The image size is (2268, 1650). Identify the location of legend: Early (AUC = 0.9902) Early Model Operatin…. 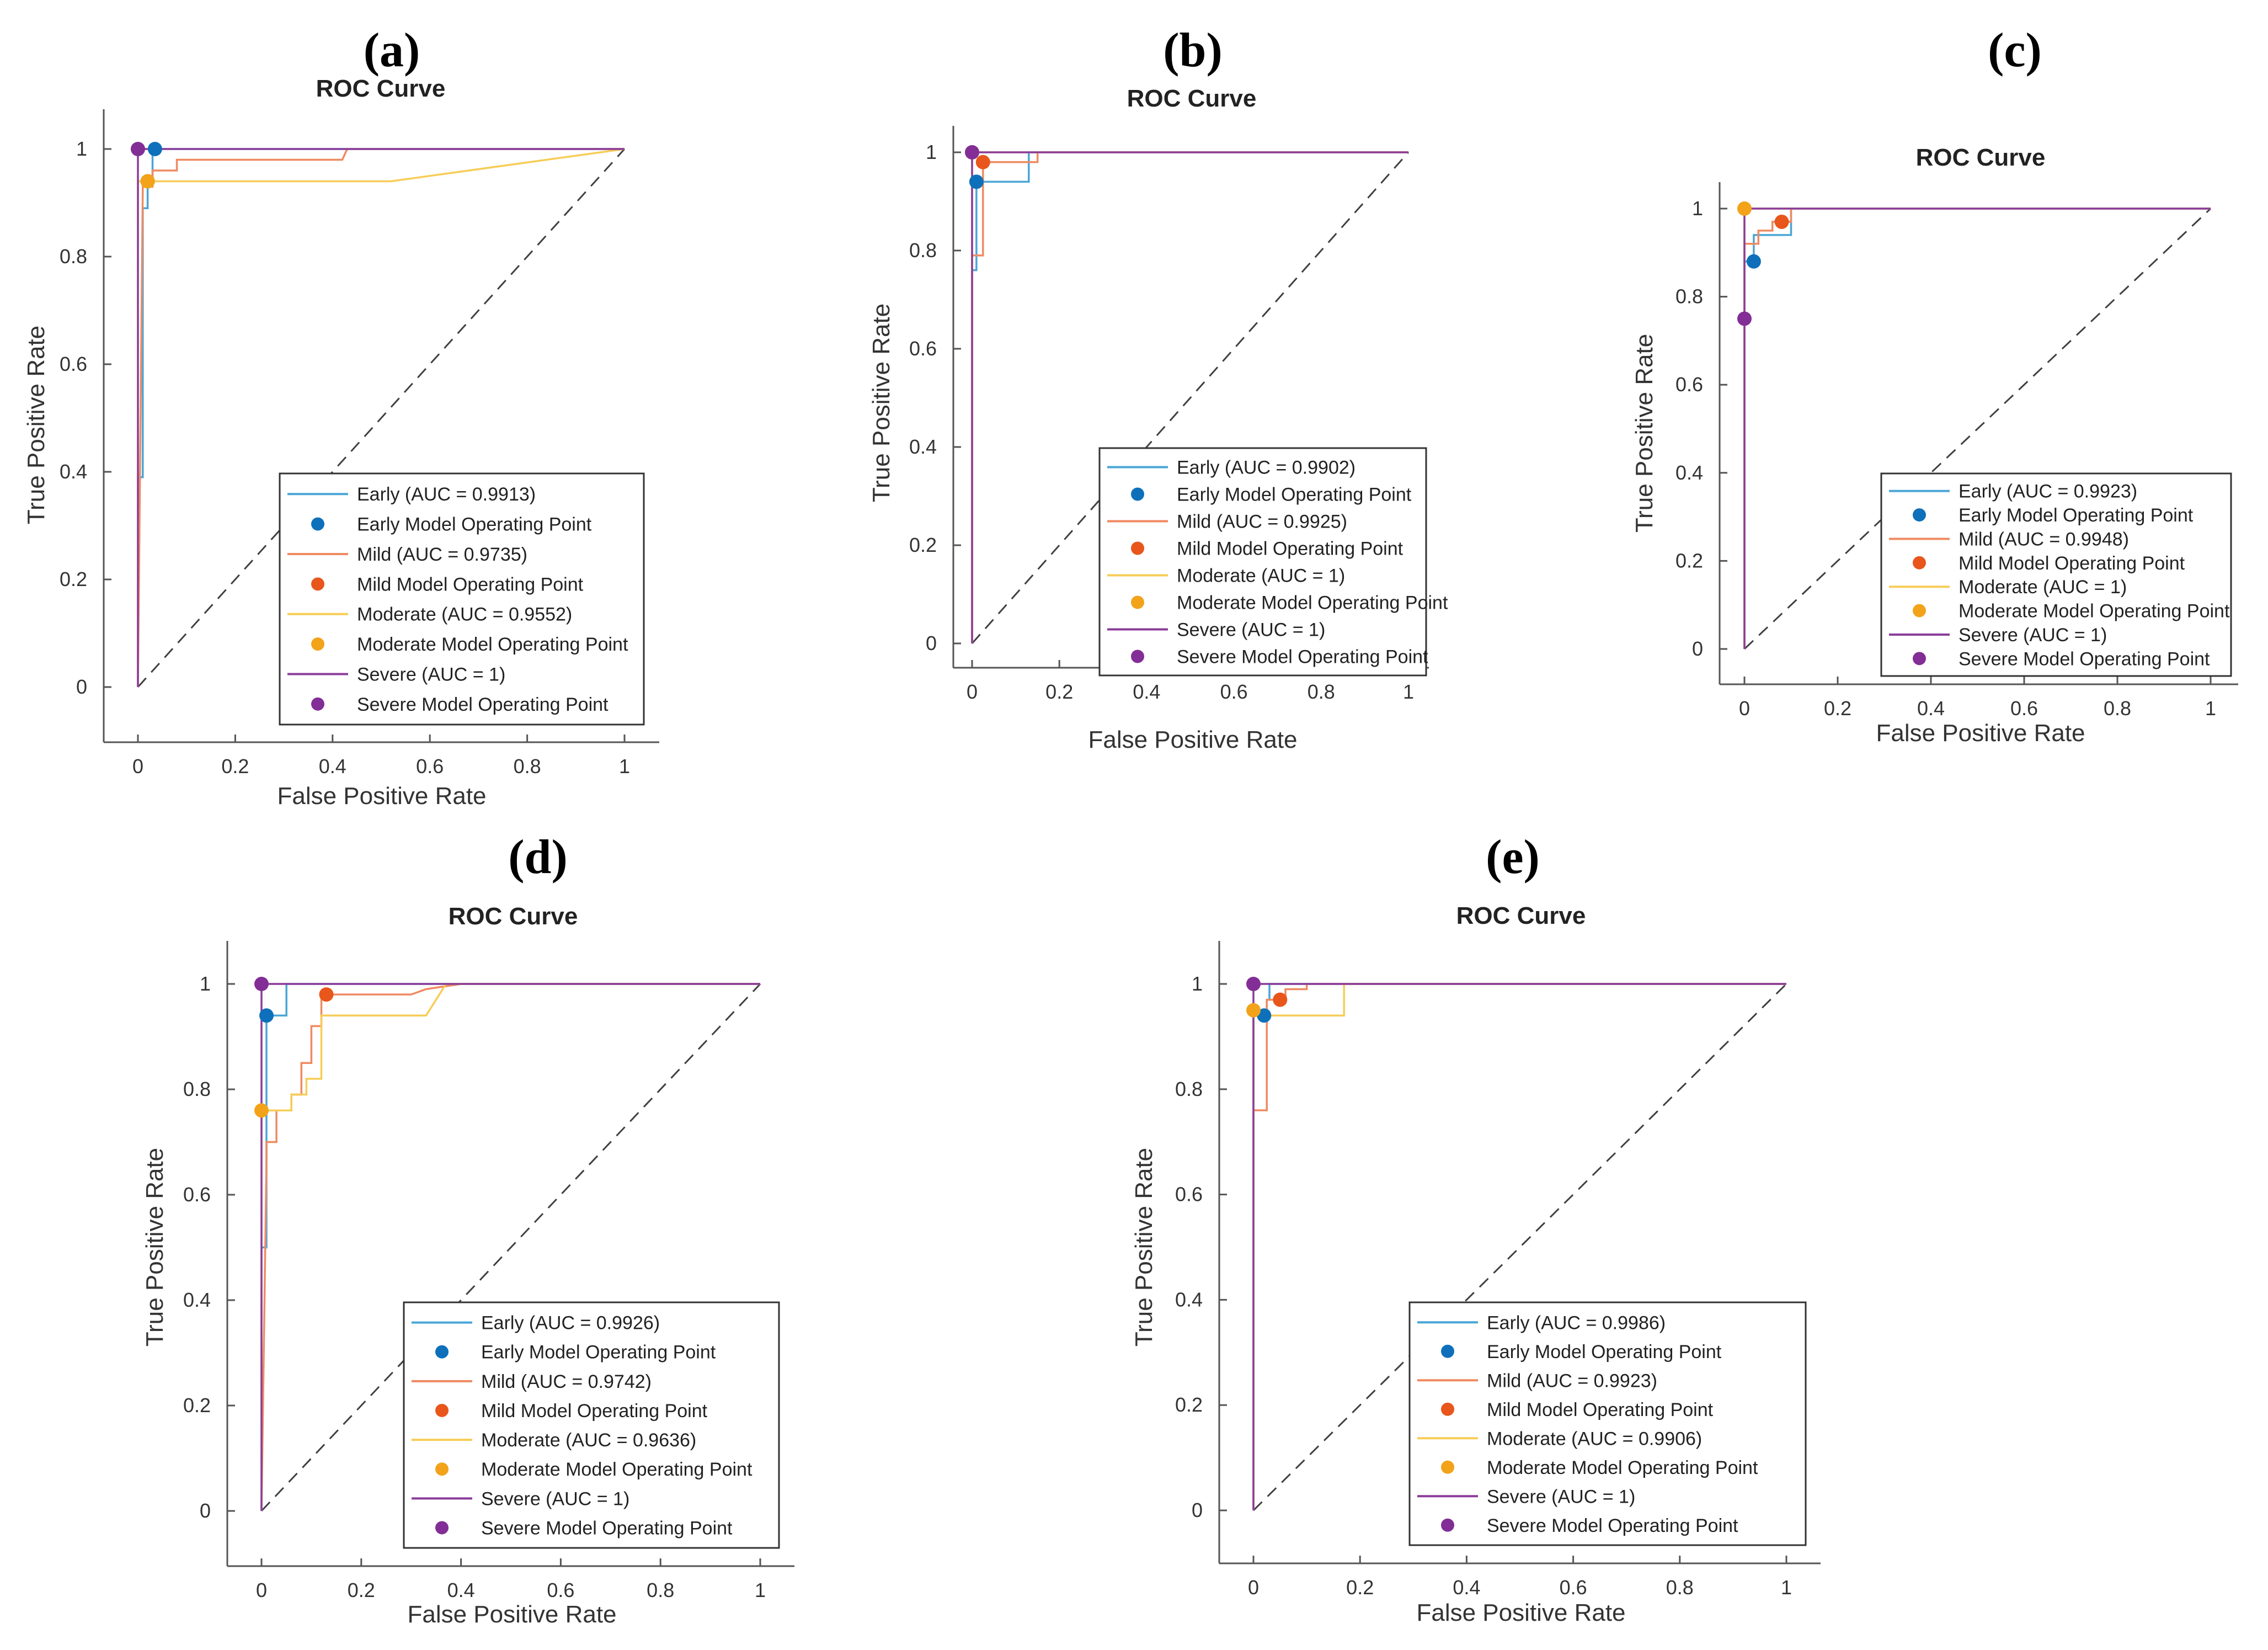
(1273, 562).